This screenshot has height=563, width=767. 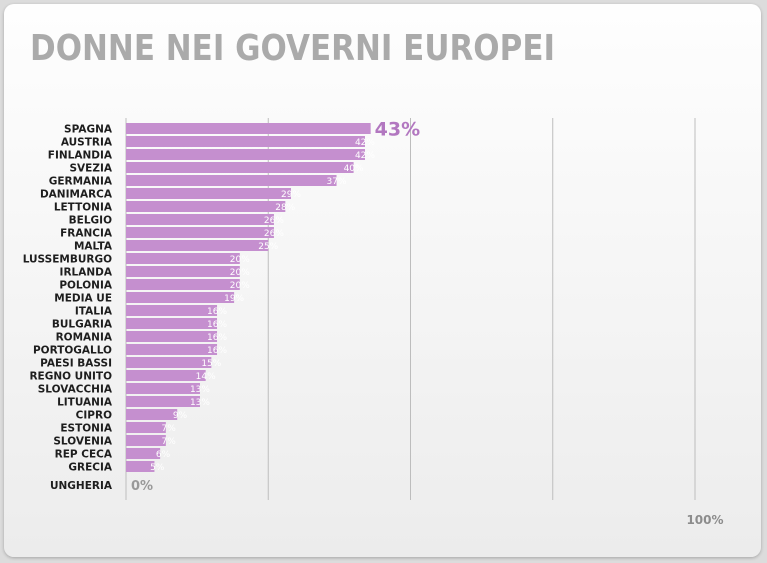 I want to click on tick-label-100: 100%, so click(x=704, y=520).